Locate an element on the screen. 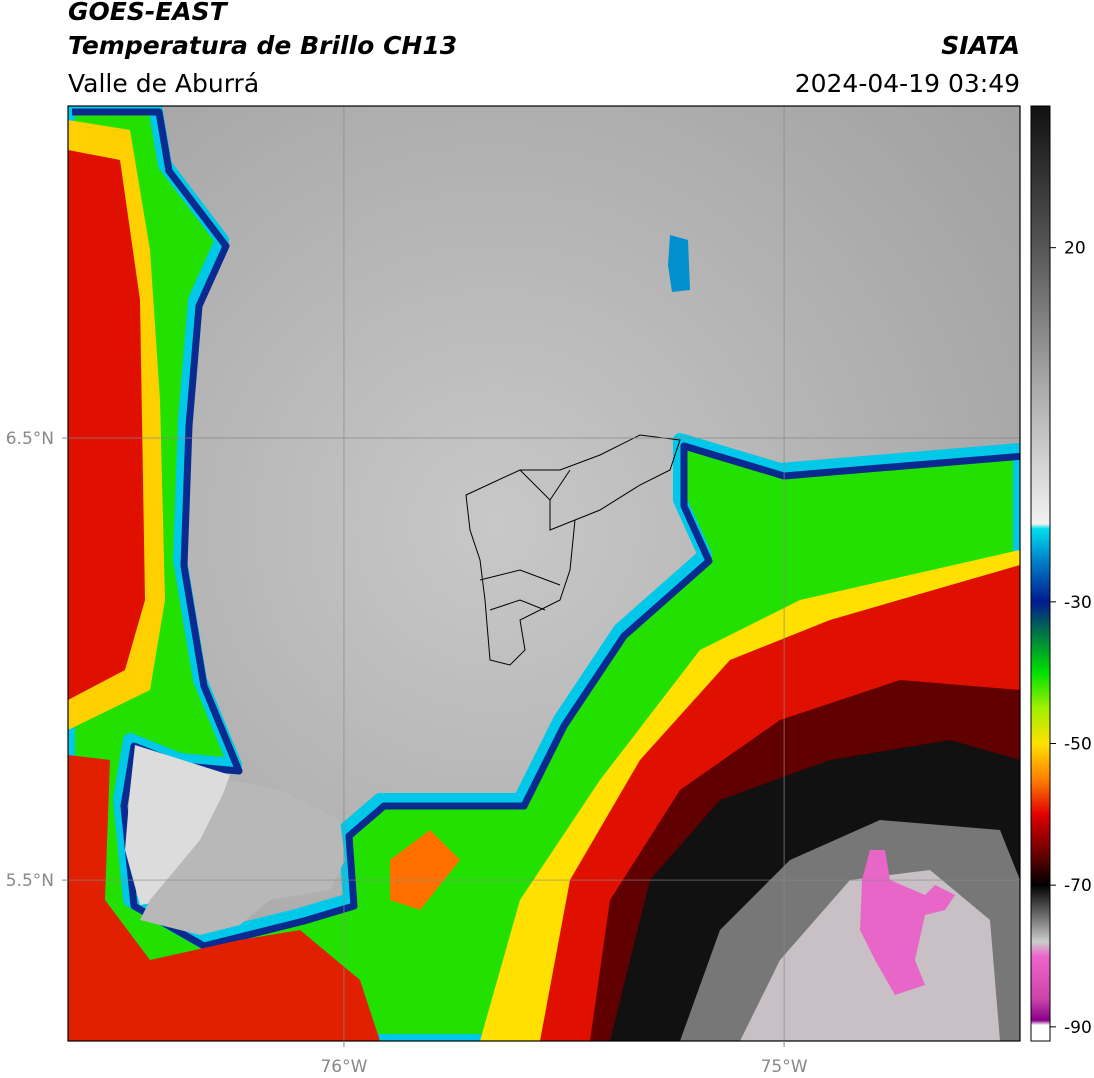 Image resolution: width=1094 pixels, height=1078 pixels. colorbar-tick-label: -30 is located at coordinates (1078, 603).